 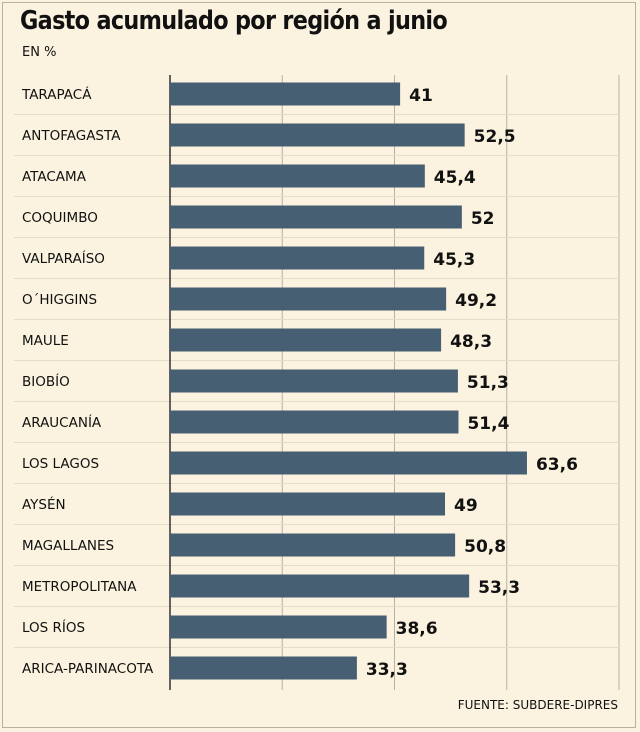 What do you see at coordinates (557, 465) in the screenshot?
I see `value-label: 63,6` at bounding box center [557, 465].